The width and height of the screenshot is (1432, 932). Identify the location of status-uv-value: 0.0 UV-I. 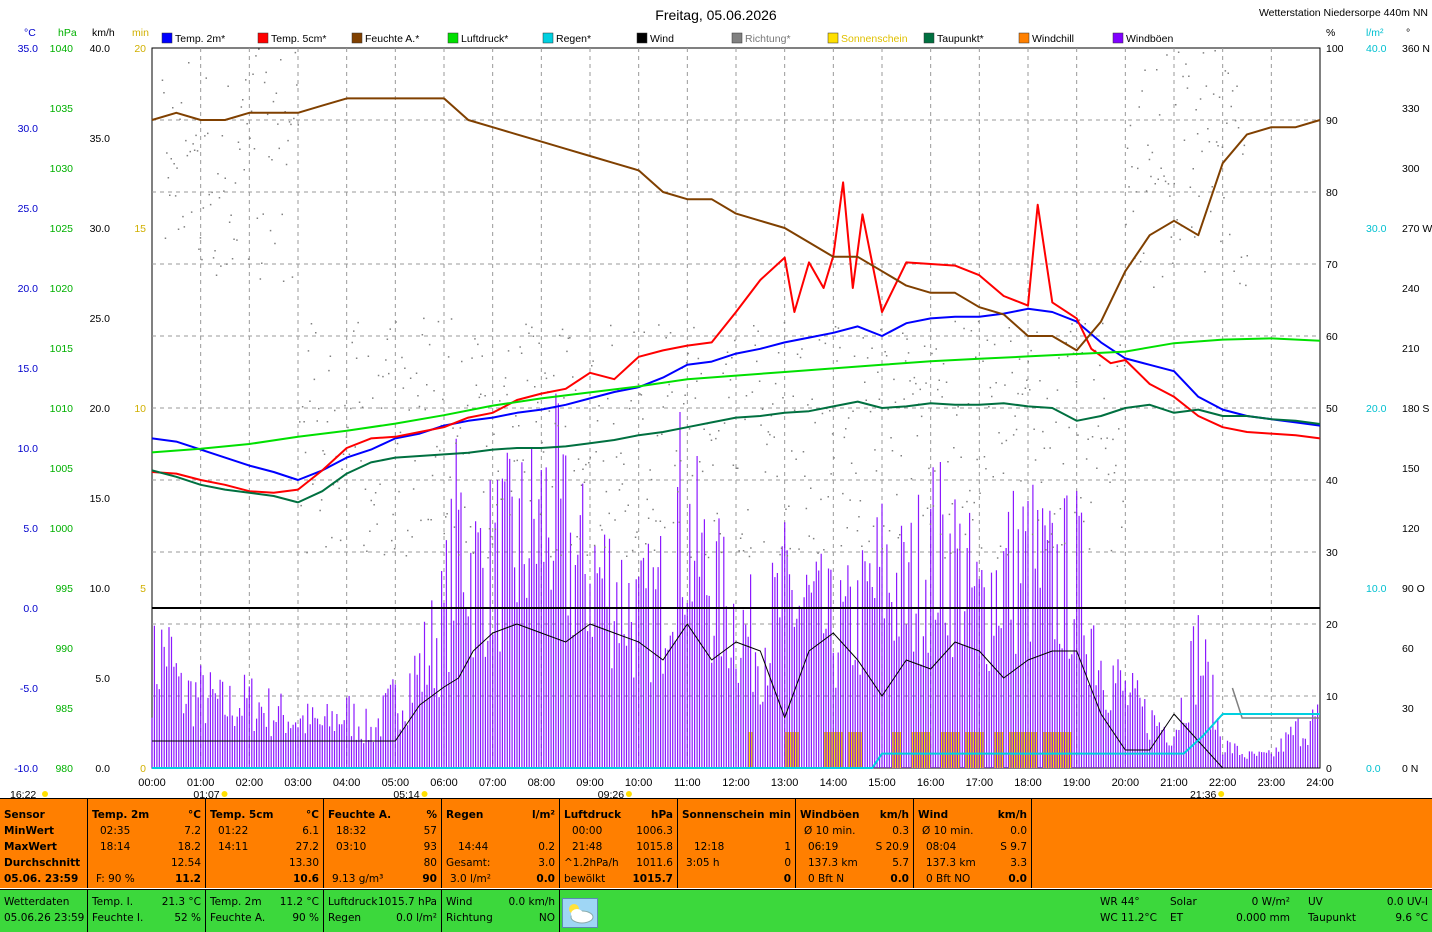
(1407, 902).